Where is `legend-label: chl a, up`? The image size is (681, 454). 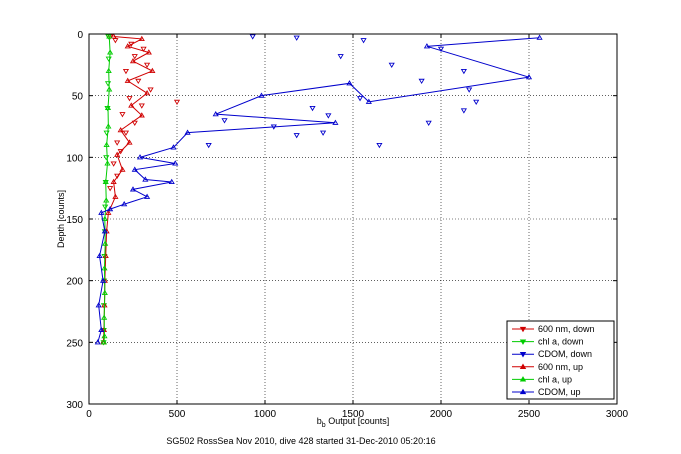
legend-label: chl a, up is located at coordinates (555, 379).